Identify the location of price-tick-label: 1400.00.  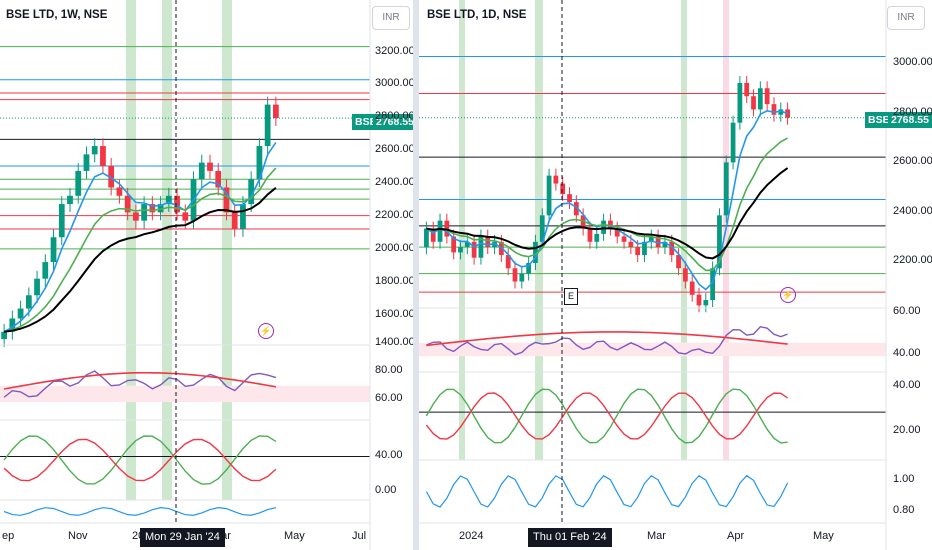
(395, 342).